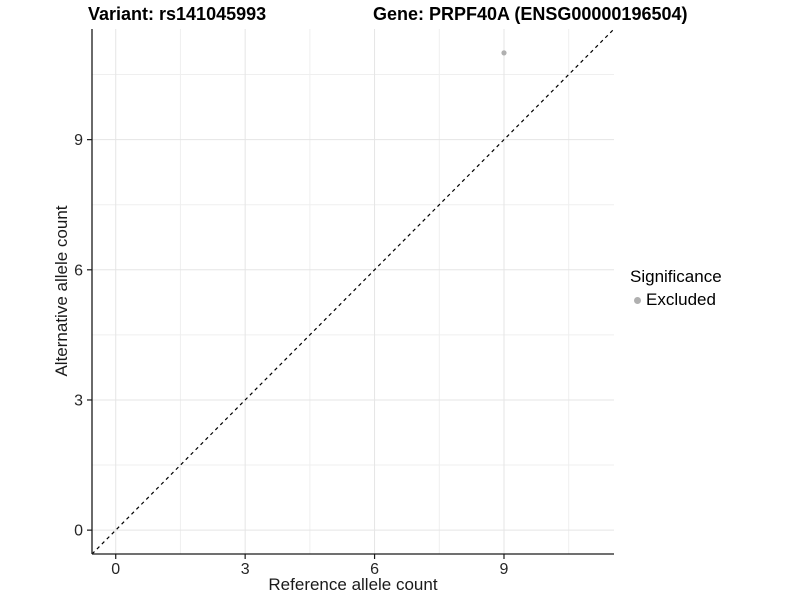  I want to click on y-tick-label: 0, so click(78, 531).